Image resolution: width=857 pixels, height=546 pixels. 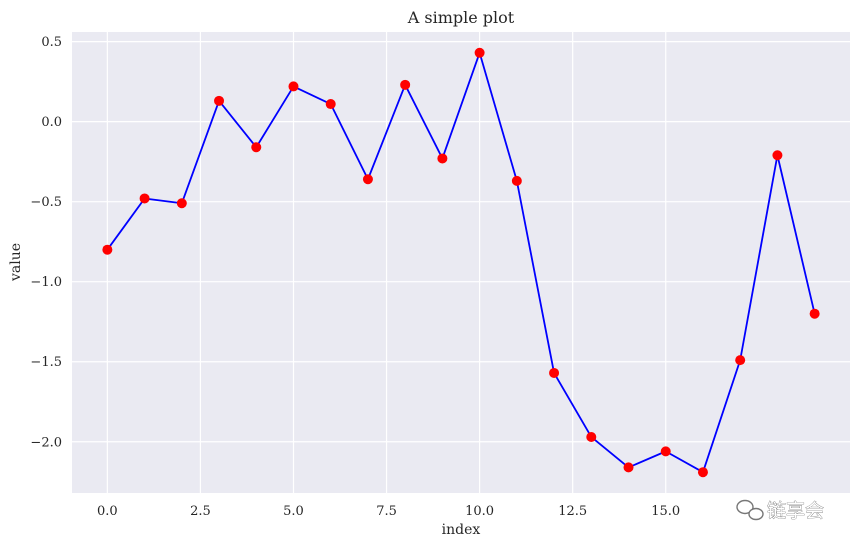 What do you see at coordinates (293, 511) in the screenshot?
I see `x-tick-label: 5.0` at bounding box center [293, 511].